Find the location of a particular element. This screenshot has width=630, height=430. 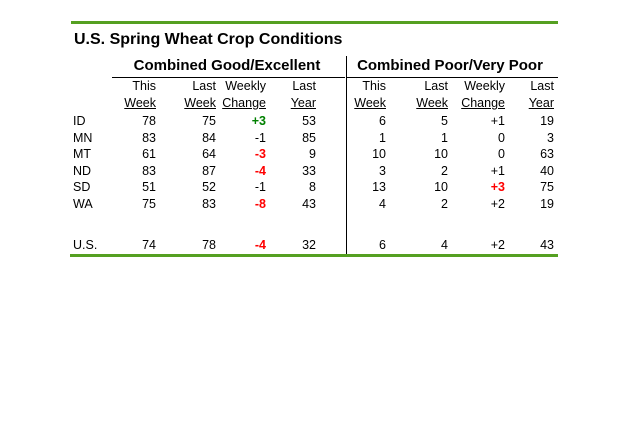

value-cell: 8 is located at coordinates (312, 187).